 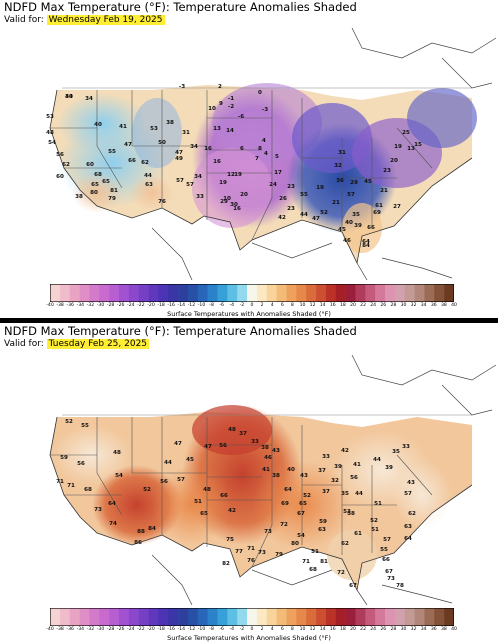 I want to click on temperature-label: 43, so click(x=276, y=451).